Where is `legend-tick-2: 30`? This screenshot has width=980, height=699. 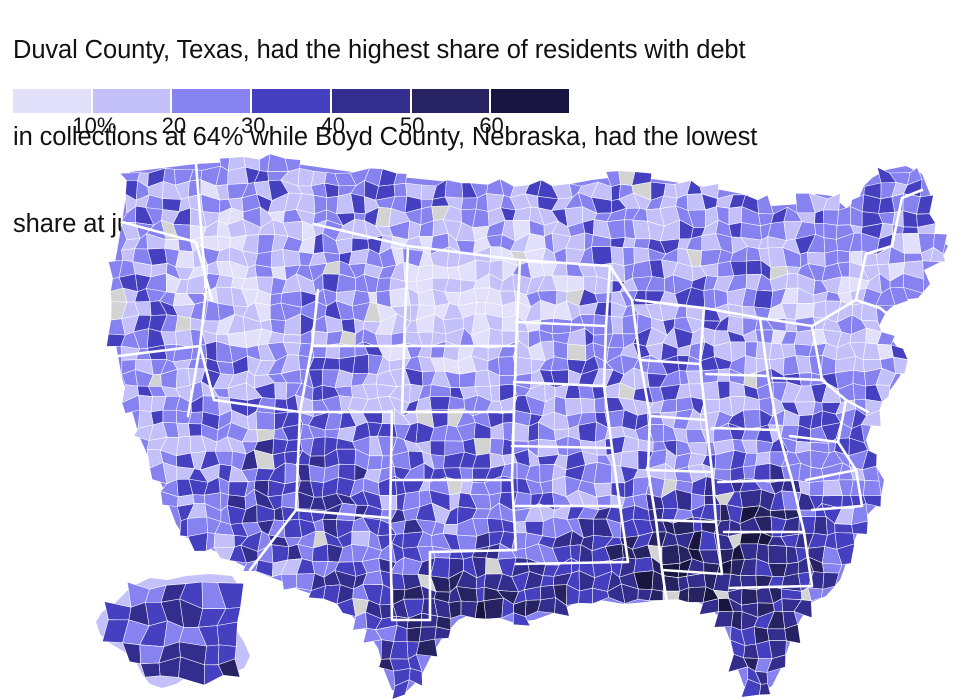 legend-tick-2: 30 is located at coordinates (253, 125).